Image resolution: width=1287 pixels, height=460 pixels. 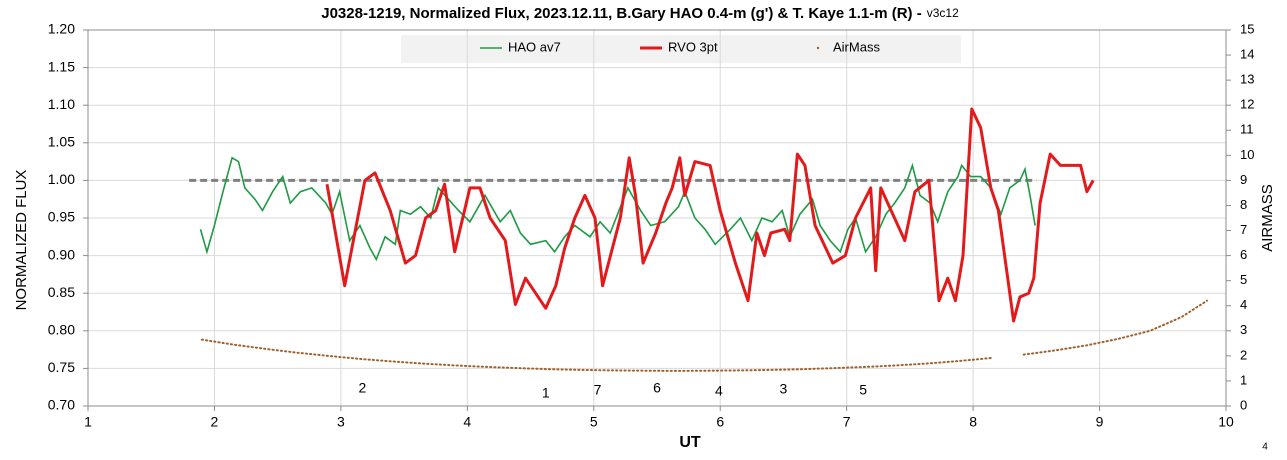 What do you see at coordinates (693, 46) in the screenshot?
I see `legend-label: RVO 3pt` at bounding box center [693, 46].